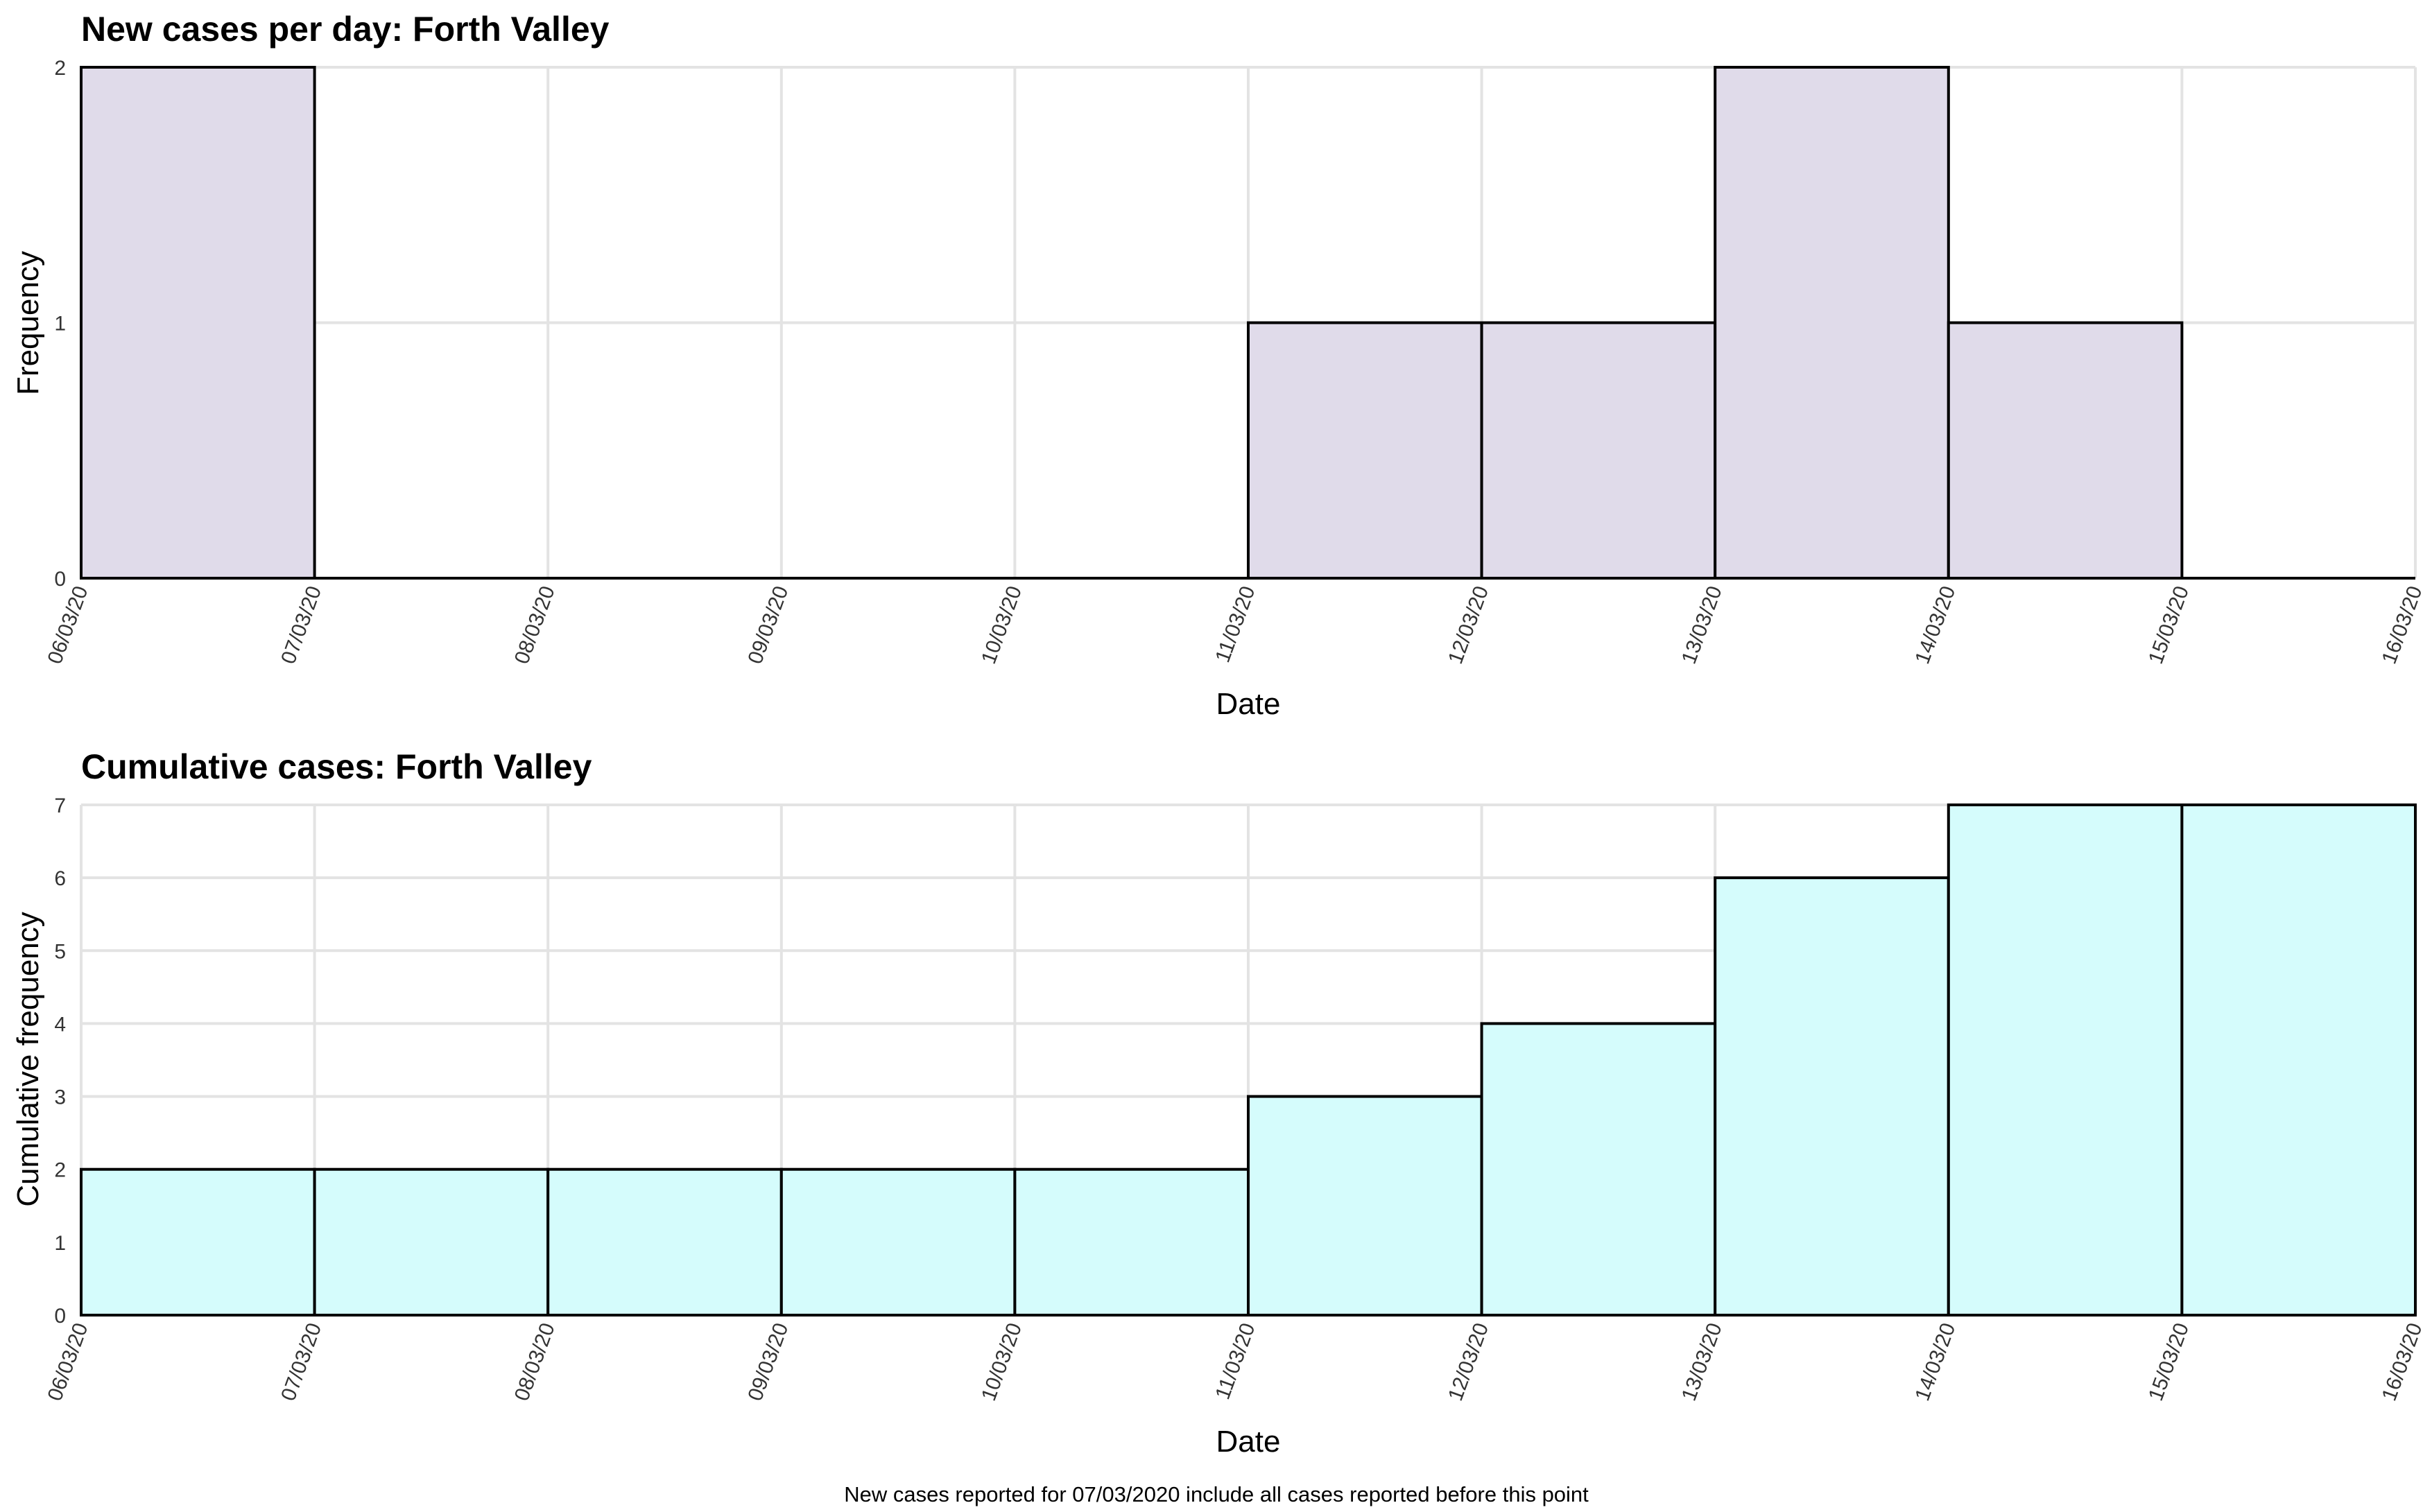 This screenshot has height=1512, width=2432. Describe the element at coordinates (345, 29) in the screenshot. I see `chart-title: New cases per day: Forth Valley` at that location.